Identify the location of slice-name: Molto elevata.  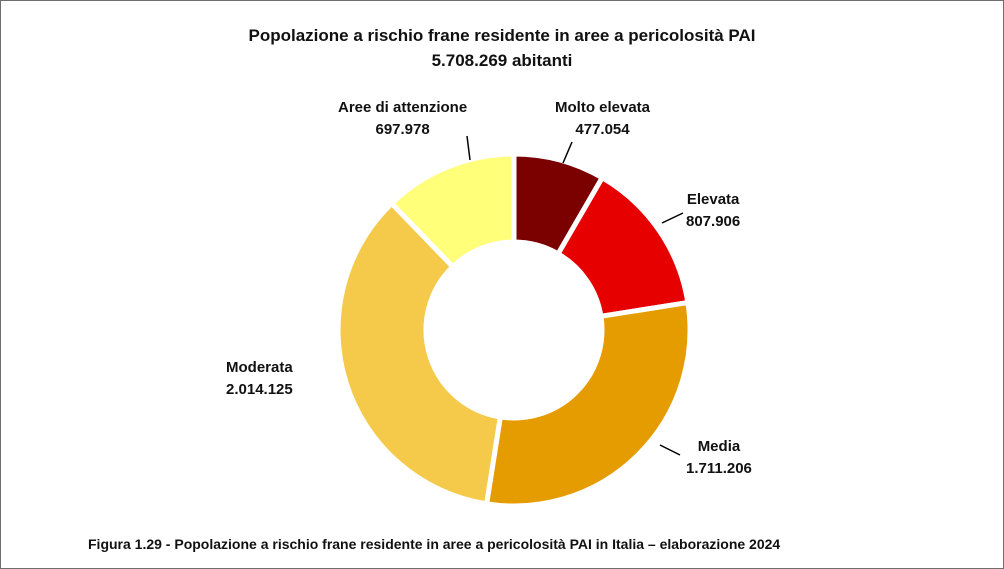
(603, 107).